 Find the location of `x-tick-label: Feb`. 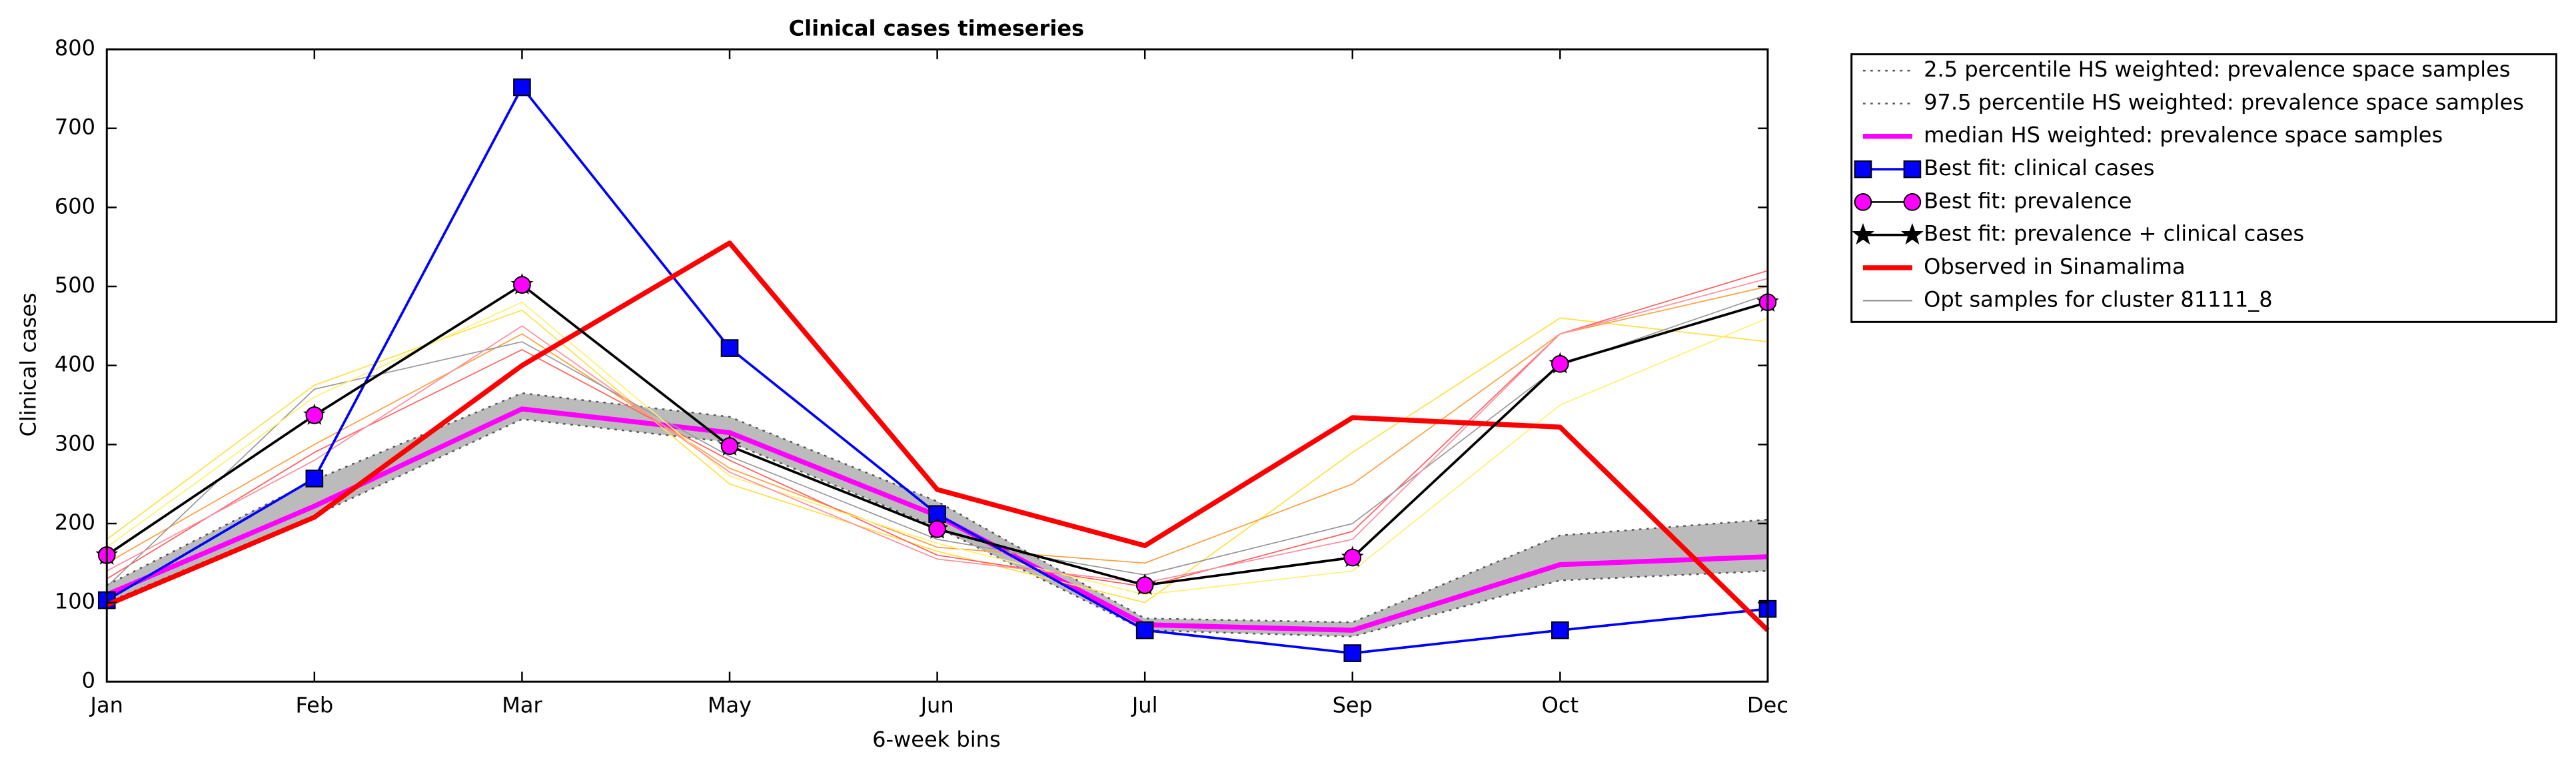

x-tick-label: Feb is located at coordinates (314, 704).